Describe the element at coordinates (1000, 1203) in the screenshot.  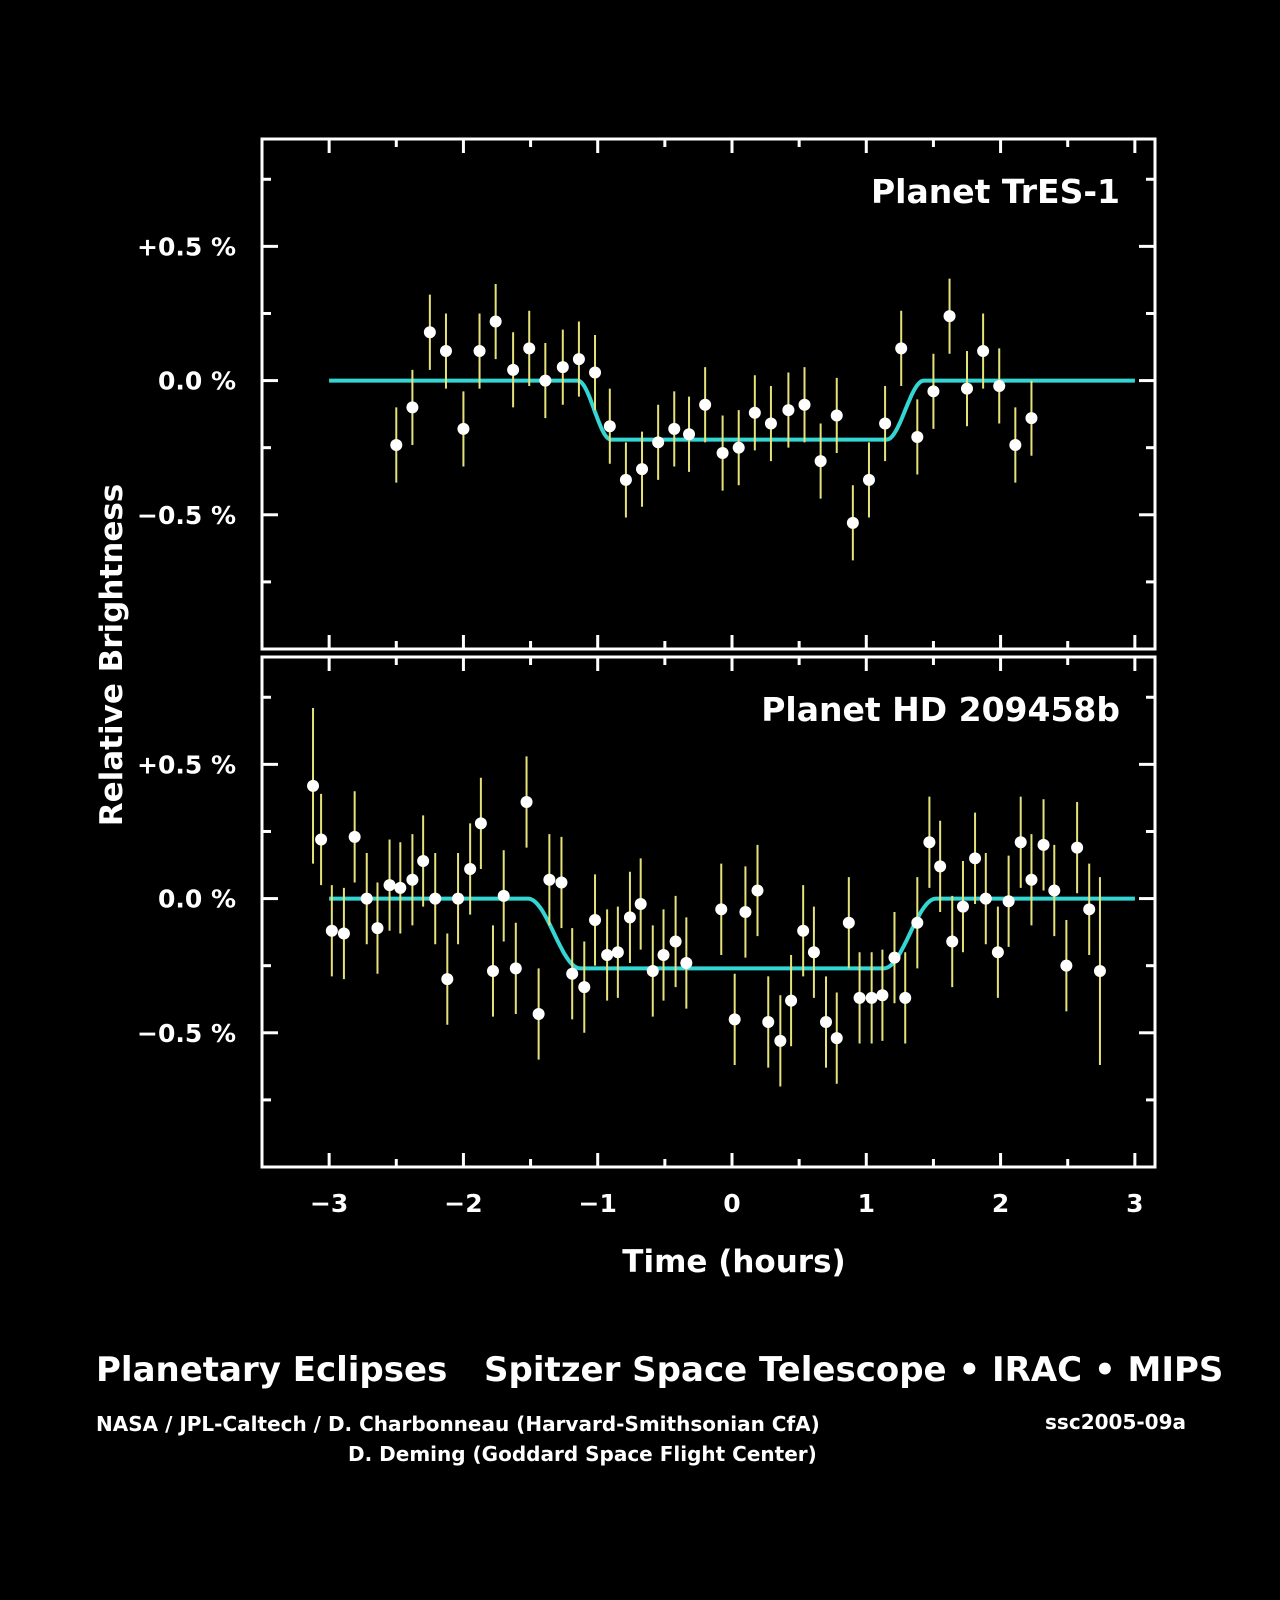
I see `x-tick-label: 2` at that location.